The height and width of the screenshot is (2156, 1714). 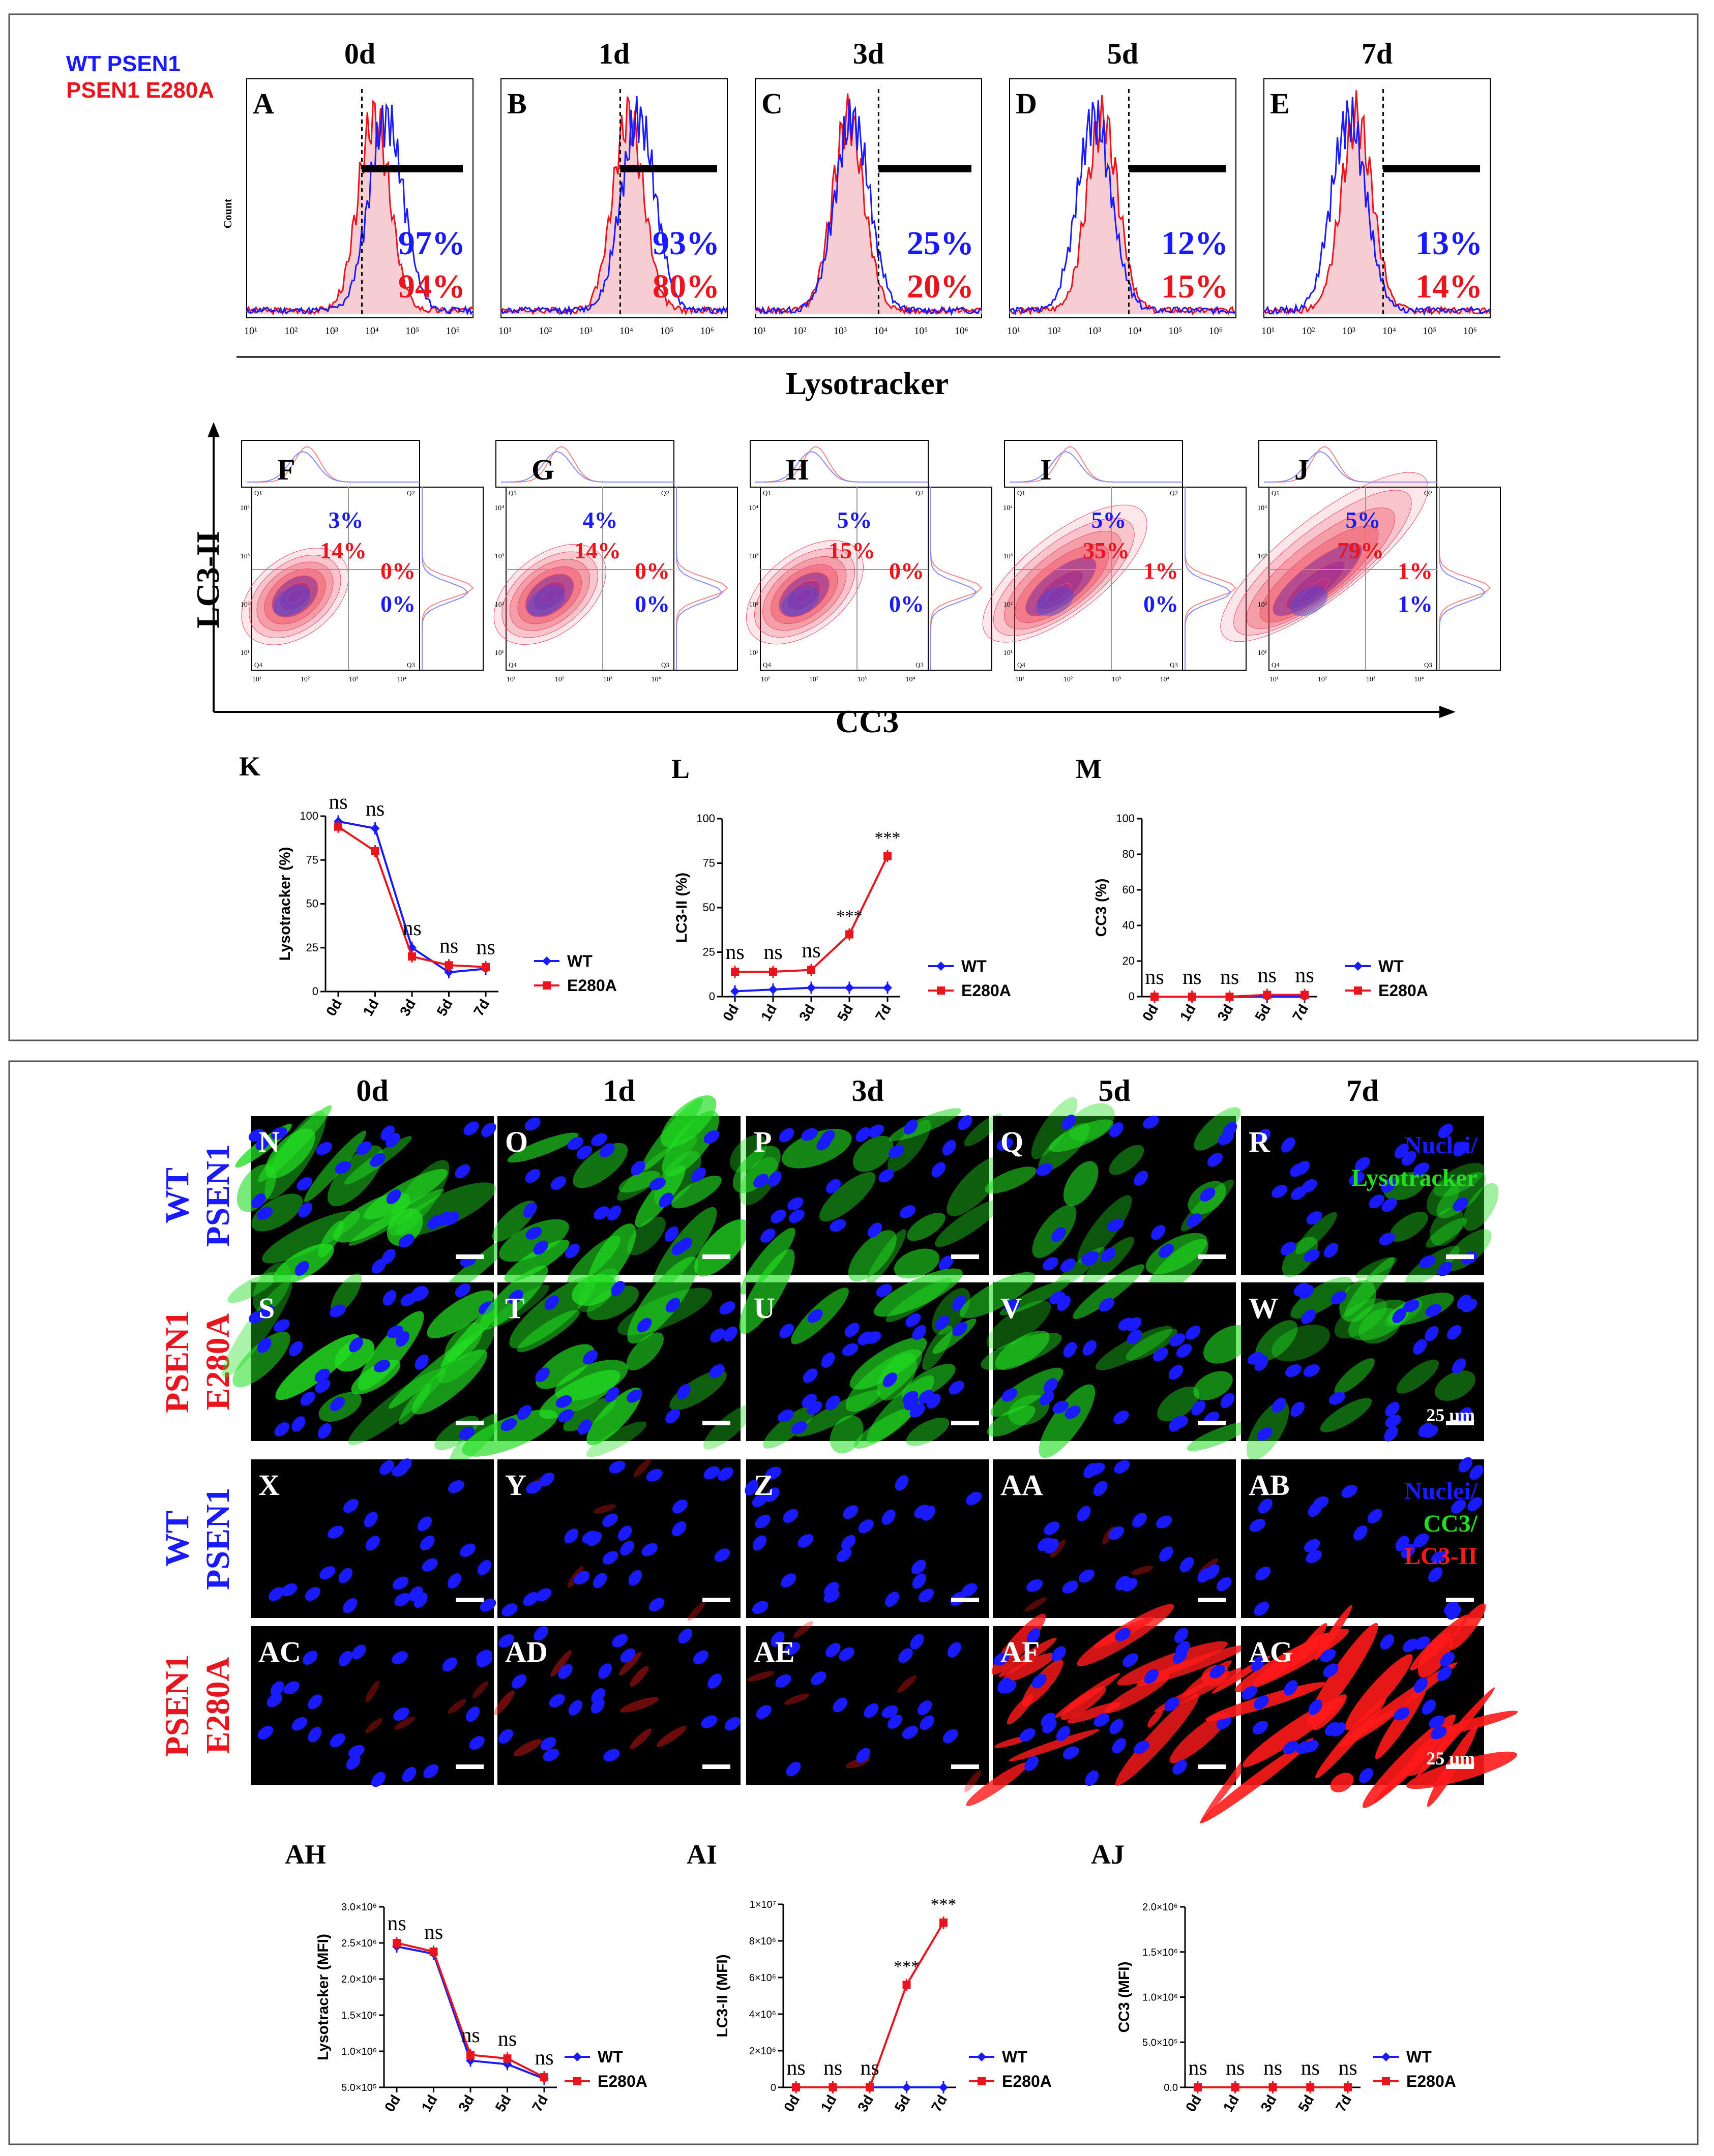 I want to click on panel-letter: J, so click(x=1301, y=470).